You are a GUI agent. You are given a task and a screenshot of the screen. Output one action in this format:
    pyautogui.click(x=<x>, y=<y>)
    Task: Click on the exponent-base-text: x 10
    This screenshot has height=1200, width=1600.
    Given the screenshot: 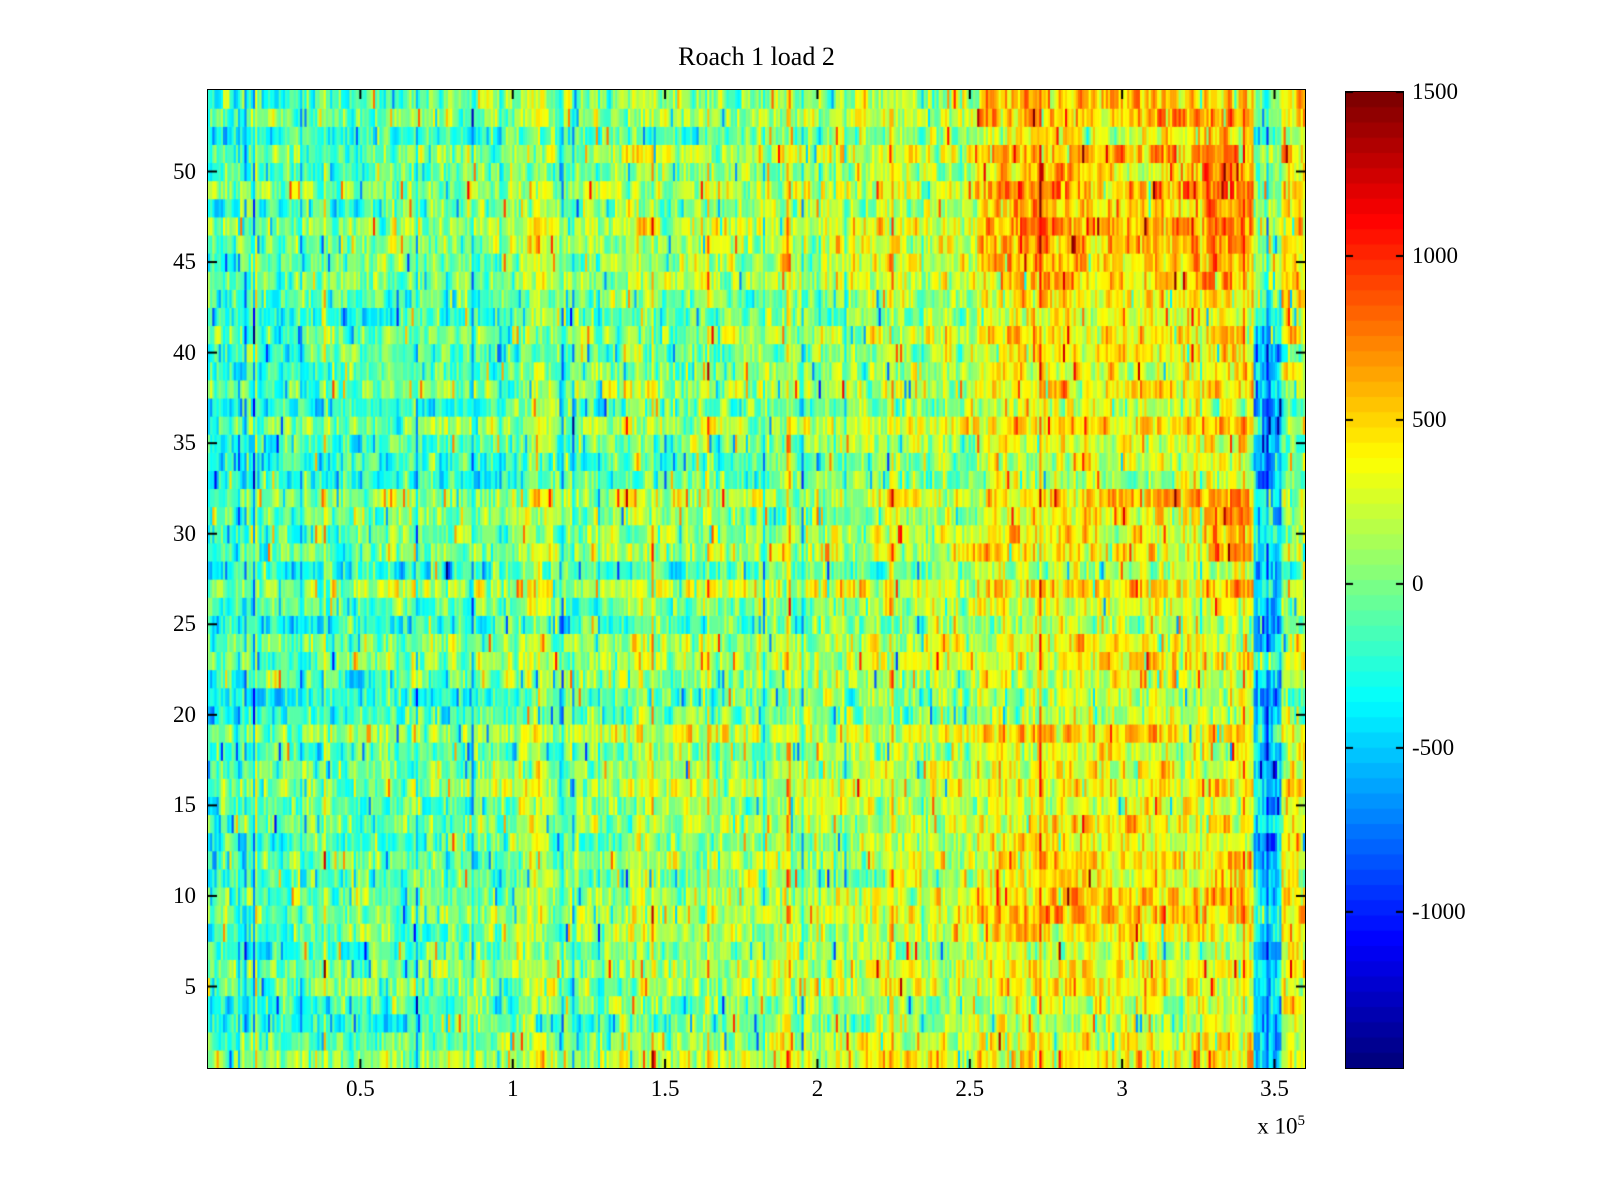 What is the action you would take?
    pyautogui.click(x=1277, y=1126)
    